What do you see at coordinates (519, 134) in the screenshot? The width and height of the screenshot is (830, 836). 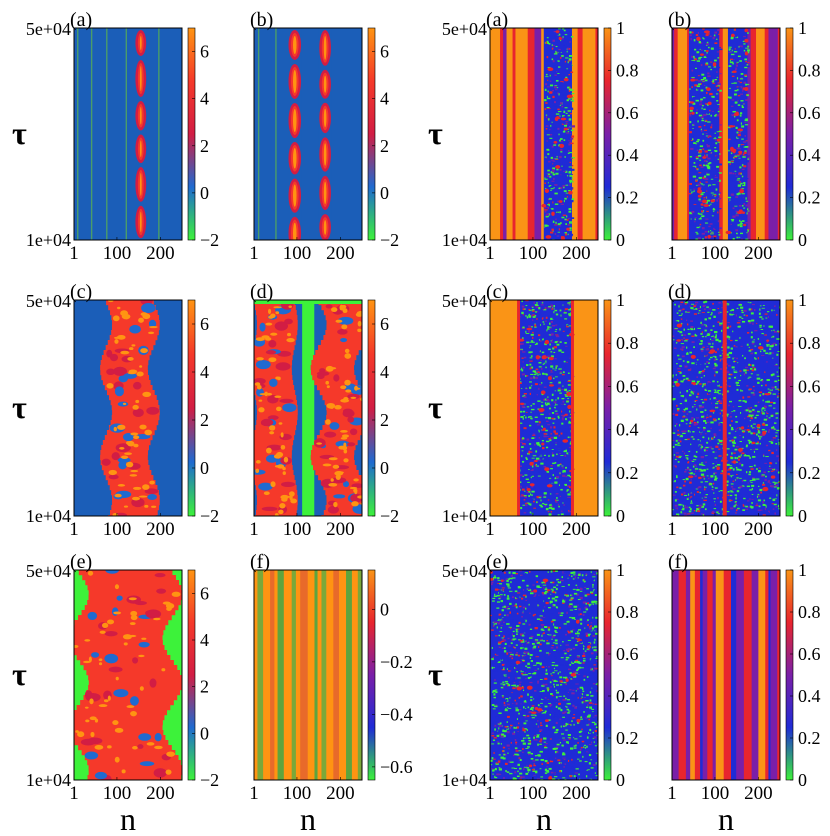 I see `stripe` at bounding box center [519, 134].